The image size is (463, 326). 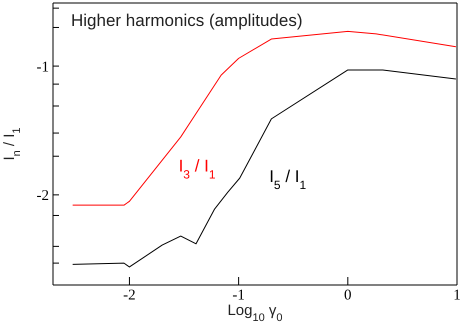 I want to click on x-tick-label: 1, so click(x=457, y=296).